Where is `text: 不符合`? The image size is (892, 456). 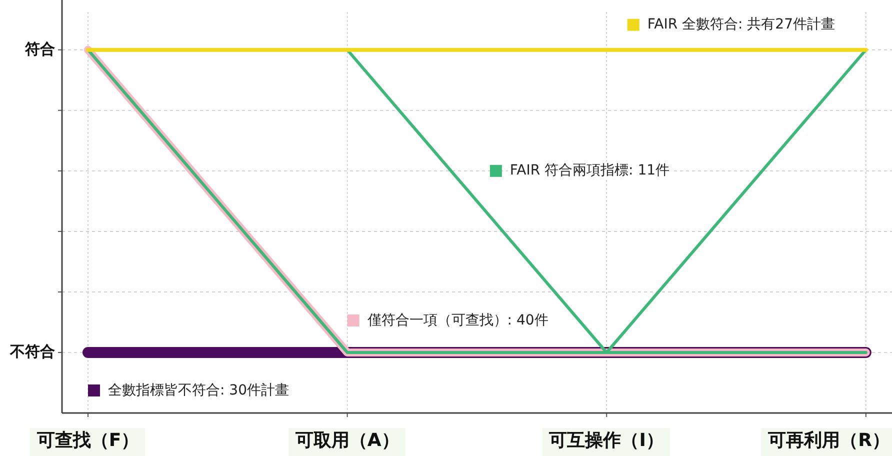
text: 不符合 is located at coordinates (32, 351).